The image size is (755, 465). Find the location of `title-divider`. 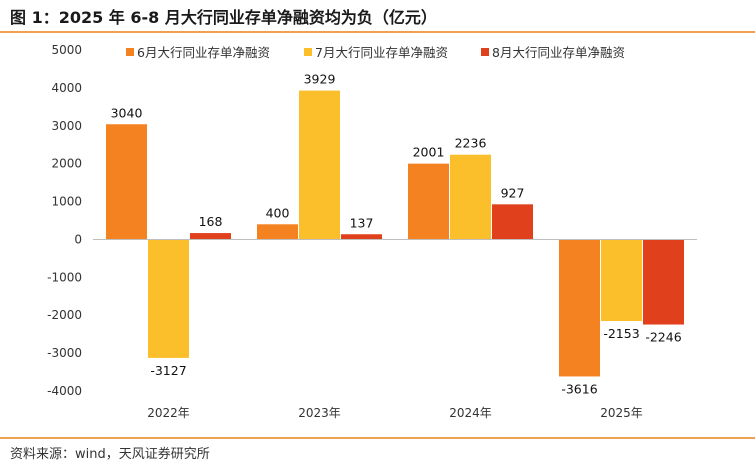

title-divider is located at coordinates (377, 32).